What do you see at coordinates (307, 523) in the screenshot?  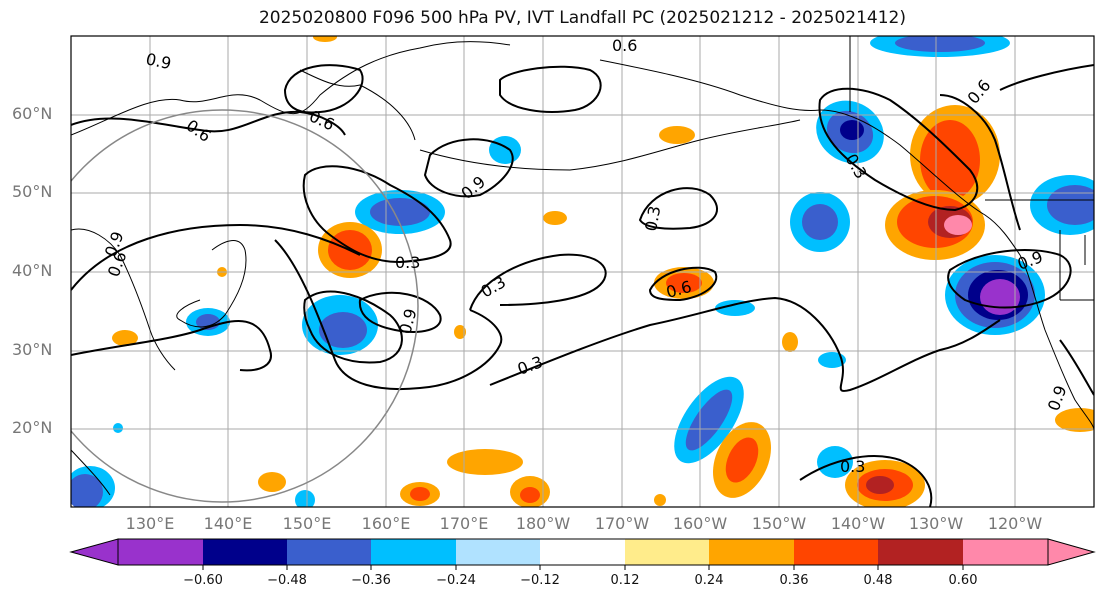 I see `lon-label: 150°E` at bounding box center [307, 523].